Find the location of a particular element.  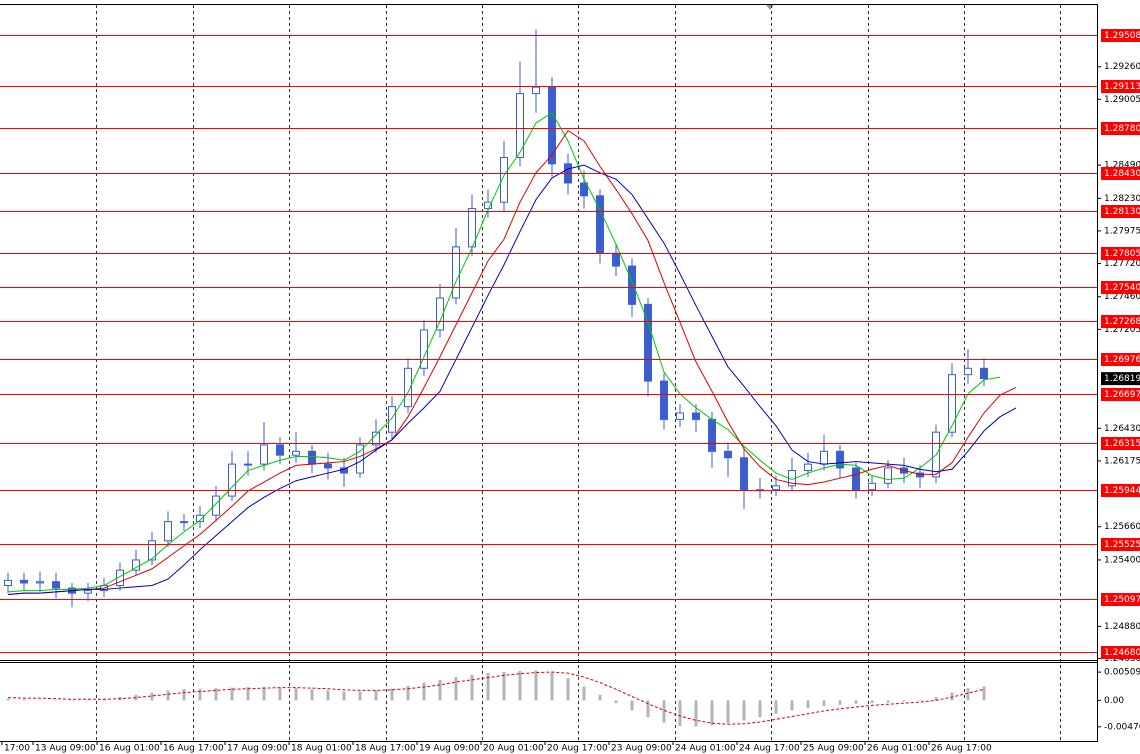

y-tick-label: 1.27720 is located at coordinates (1122, 264).